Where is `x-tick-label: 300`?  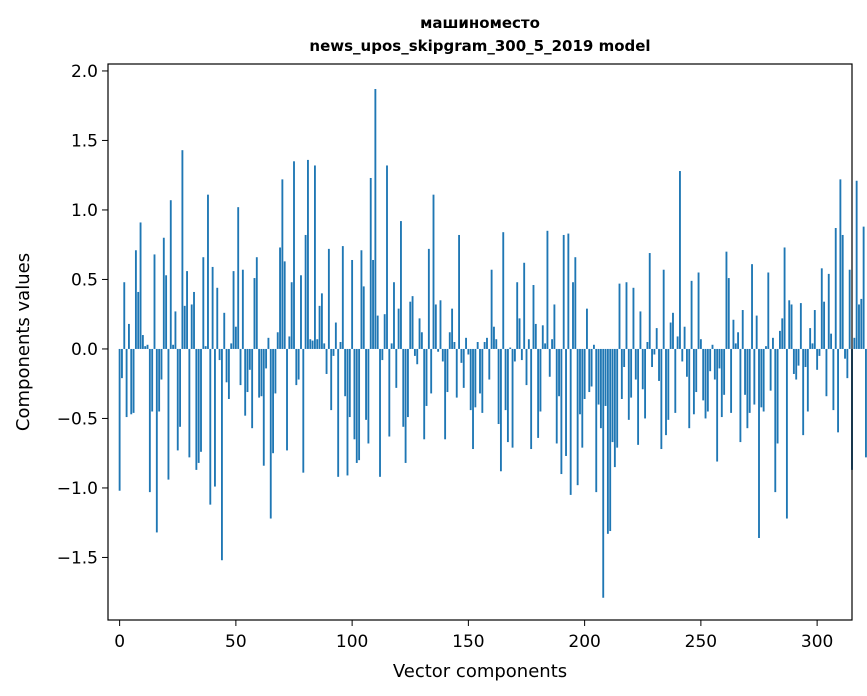 x-tick-label: 300 is located at coordinates (817, 642).